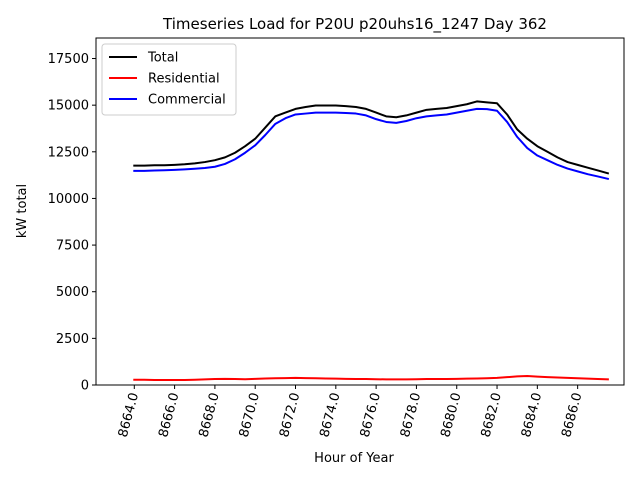 The image size is (640, 480). I want to click on series-line-commercial, so click(371, 144).